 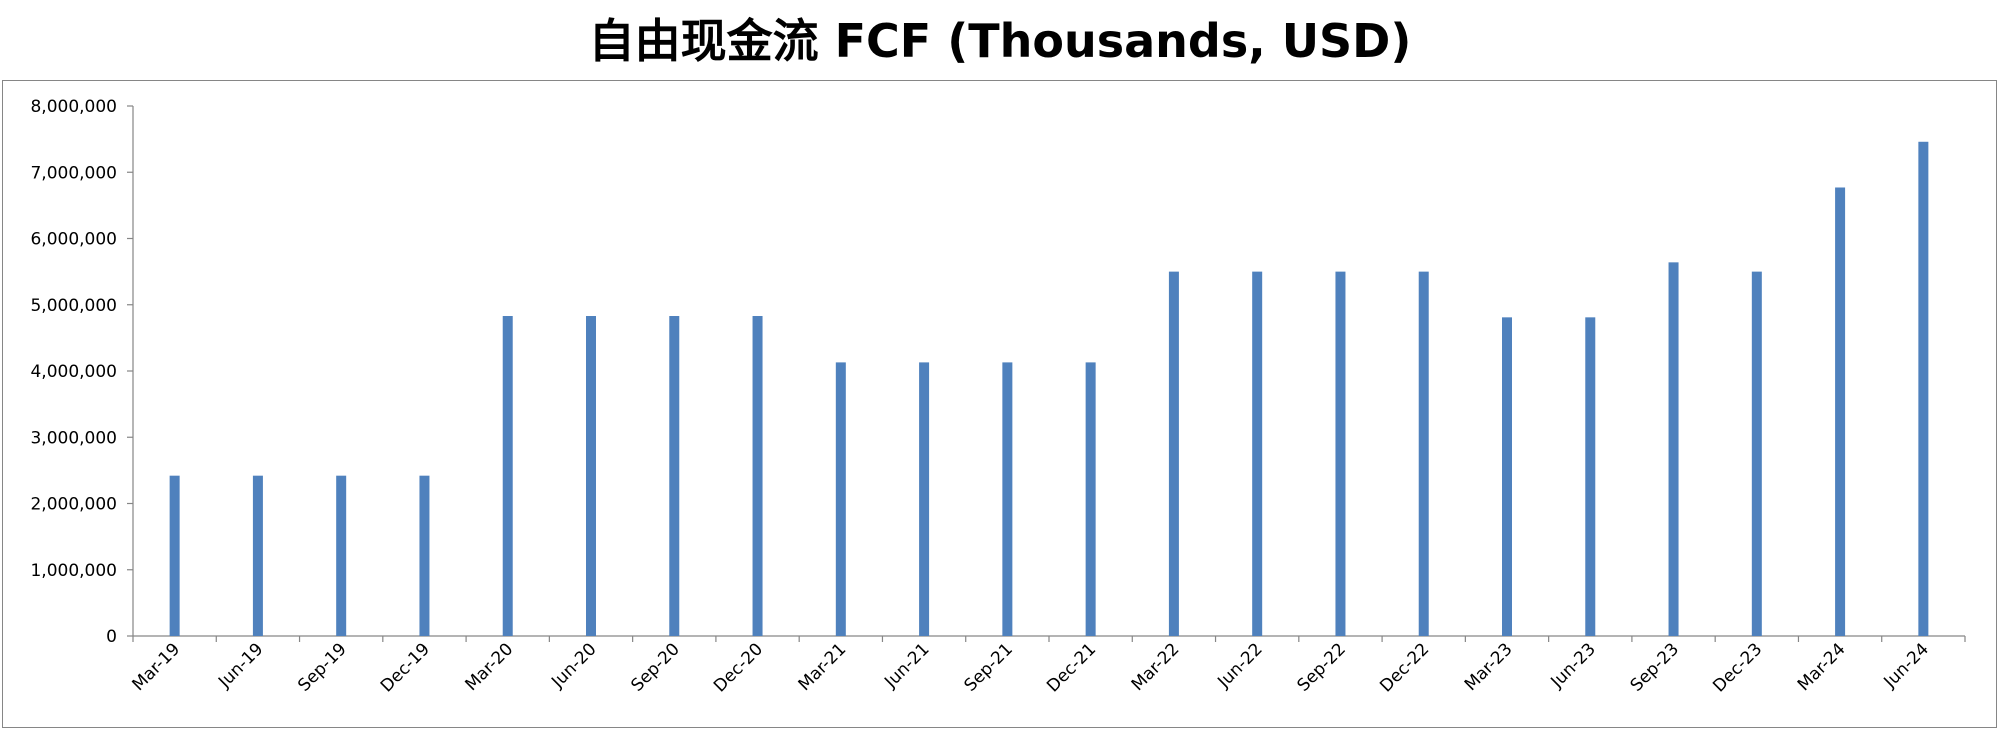 I want to click on x-tick-label: Dec-20, so click(x=738, y=667).